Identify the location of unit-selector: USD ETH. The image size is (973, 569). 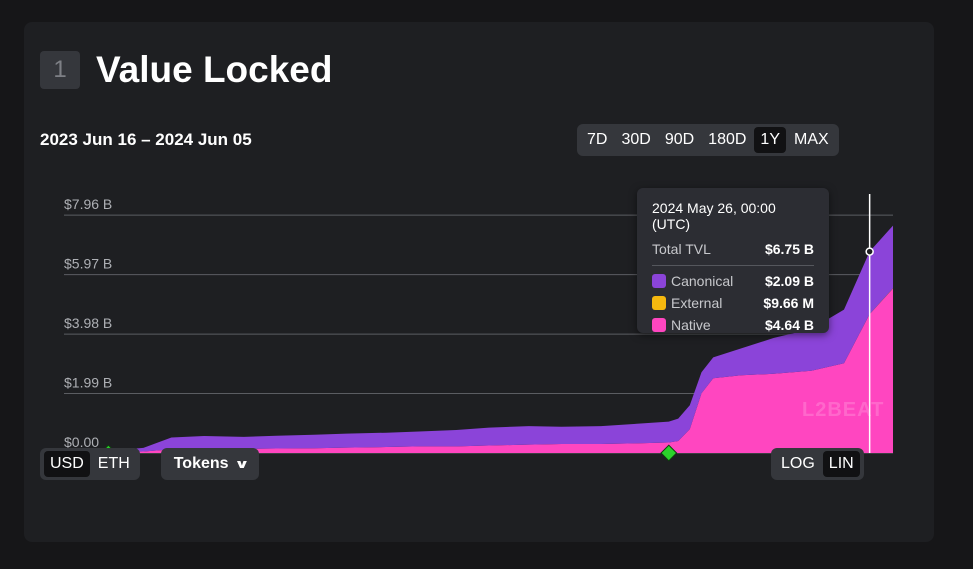
(90, 464).